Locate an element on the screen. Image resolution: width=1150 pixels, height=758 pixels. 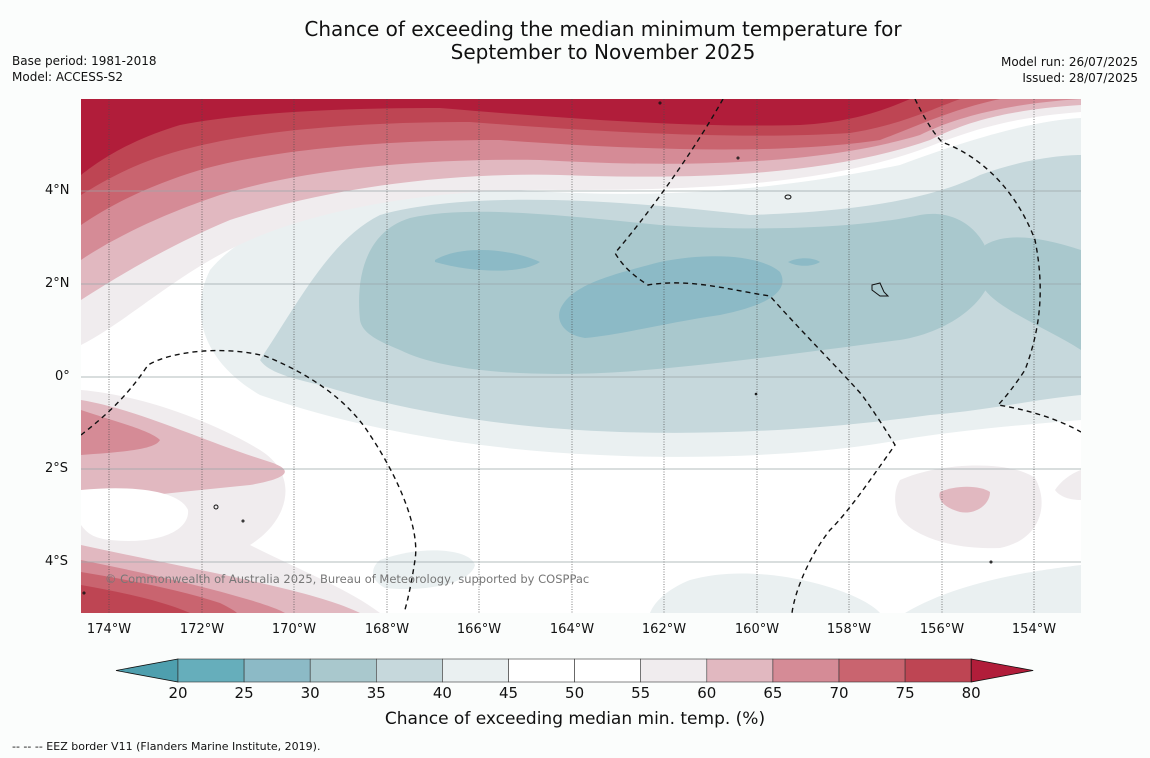
meta-right: Model run: 26/07/2025 Issued: 28/07/2025 is located at coordinates (1069, 70).